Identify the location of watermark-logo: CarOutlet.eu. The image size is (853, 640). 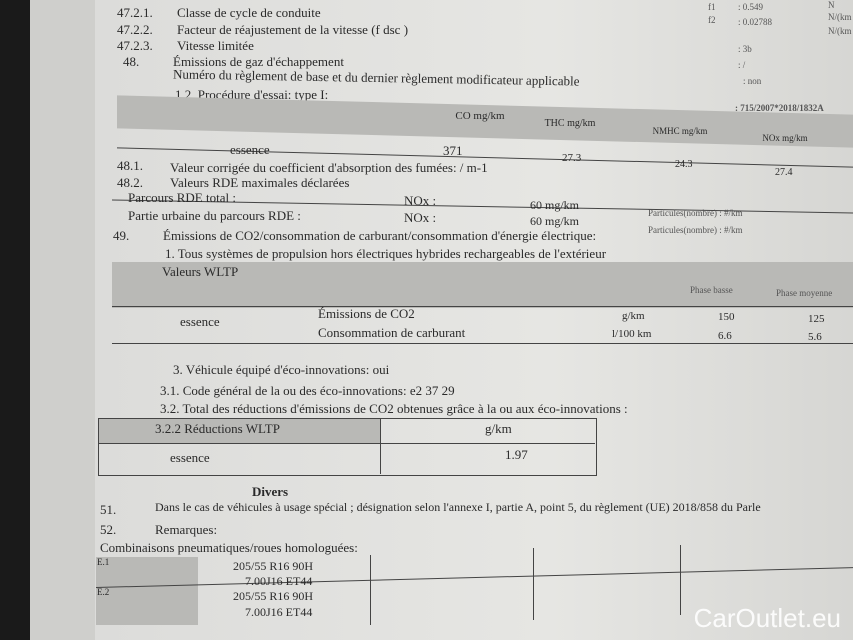
(767, 618).